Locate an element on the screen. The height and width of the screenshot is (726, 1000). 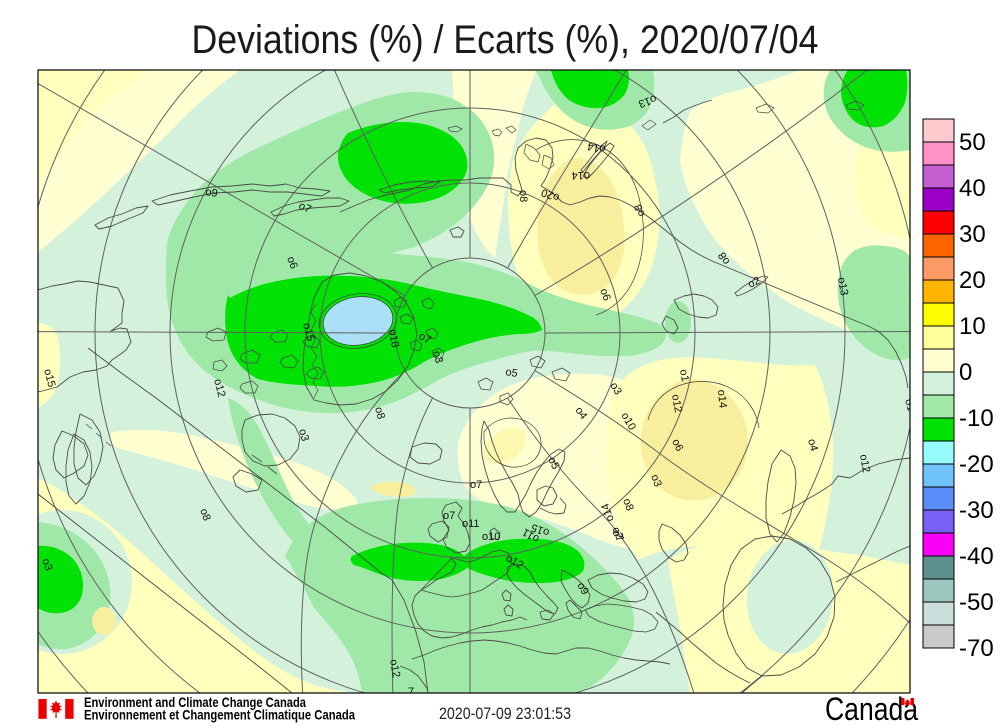
svg-text: -50 is located at coordinates (976, 602).